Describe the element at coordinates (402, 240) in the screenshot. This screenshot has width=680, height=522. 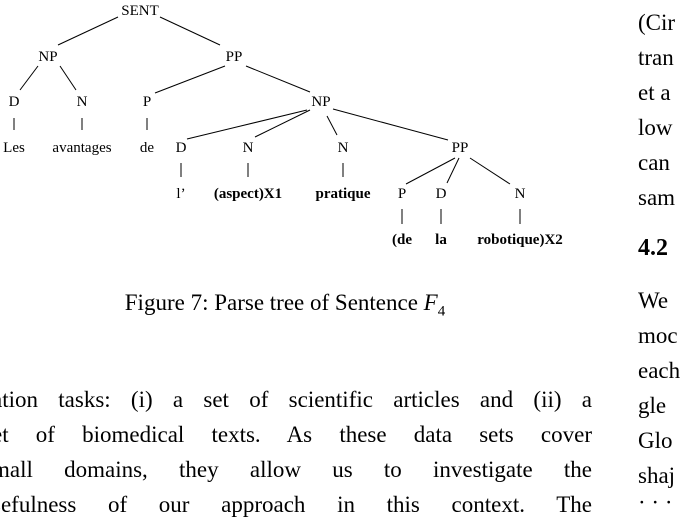
I see `tree-word-de-open: (de` at that location.